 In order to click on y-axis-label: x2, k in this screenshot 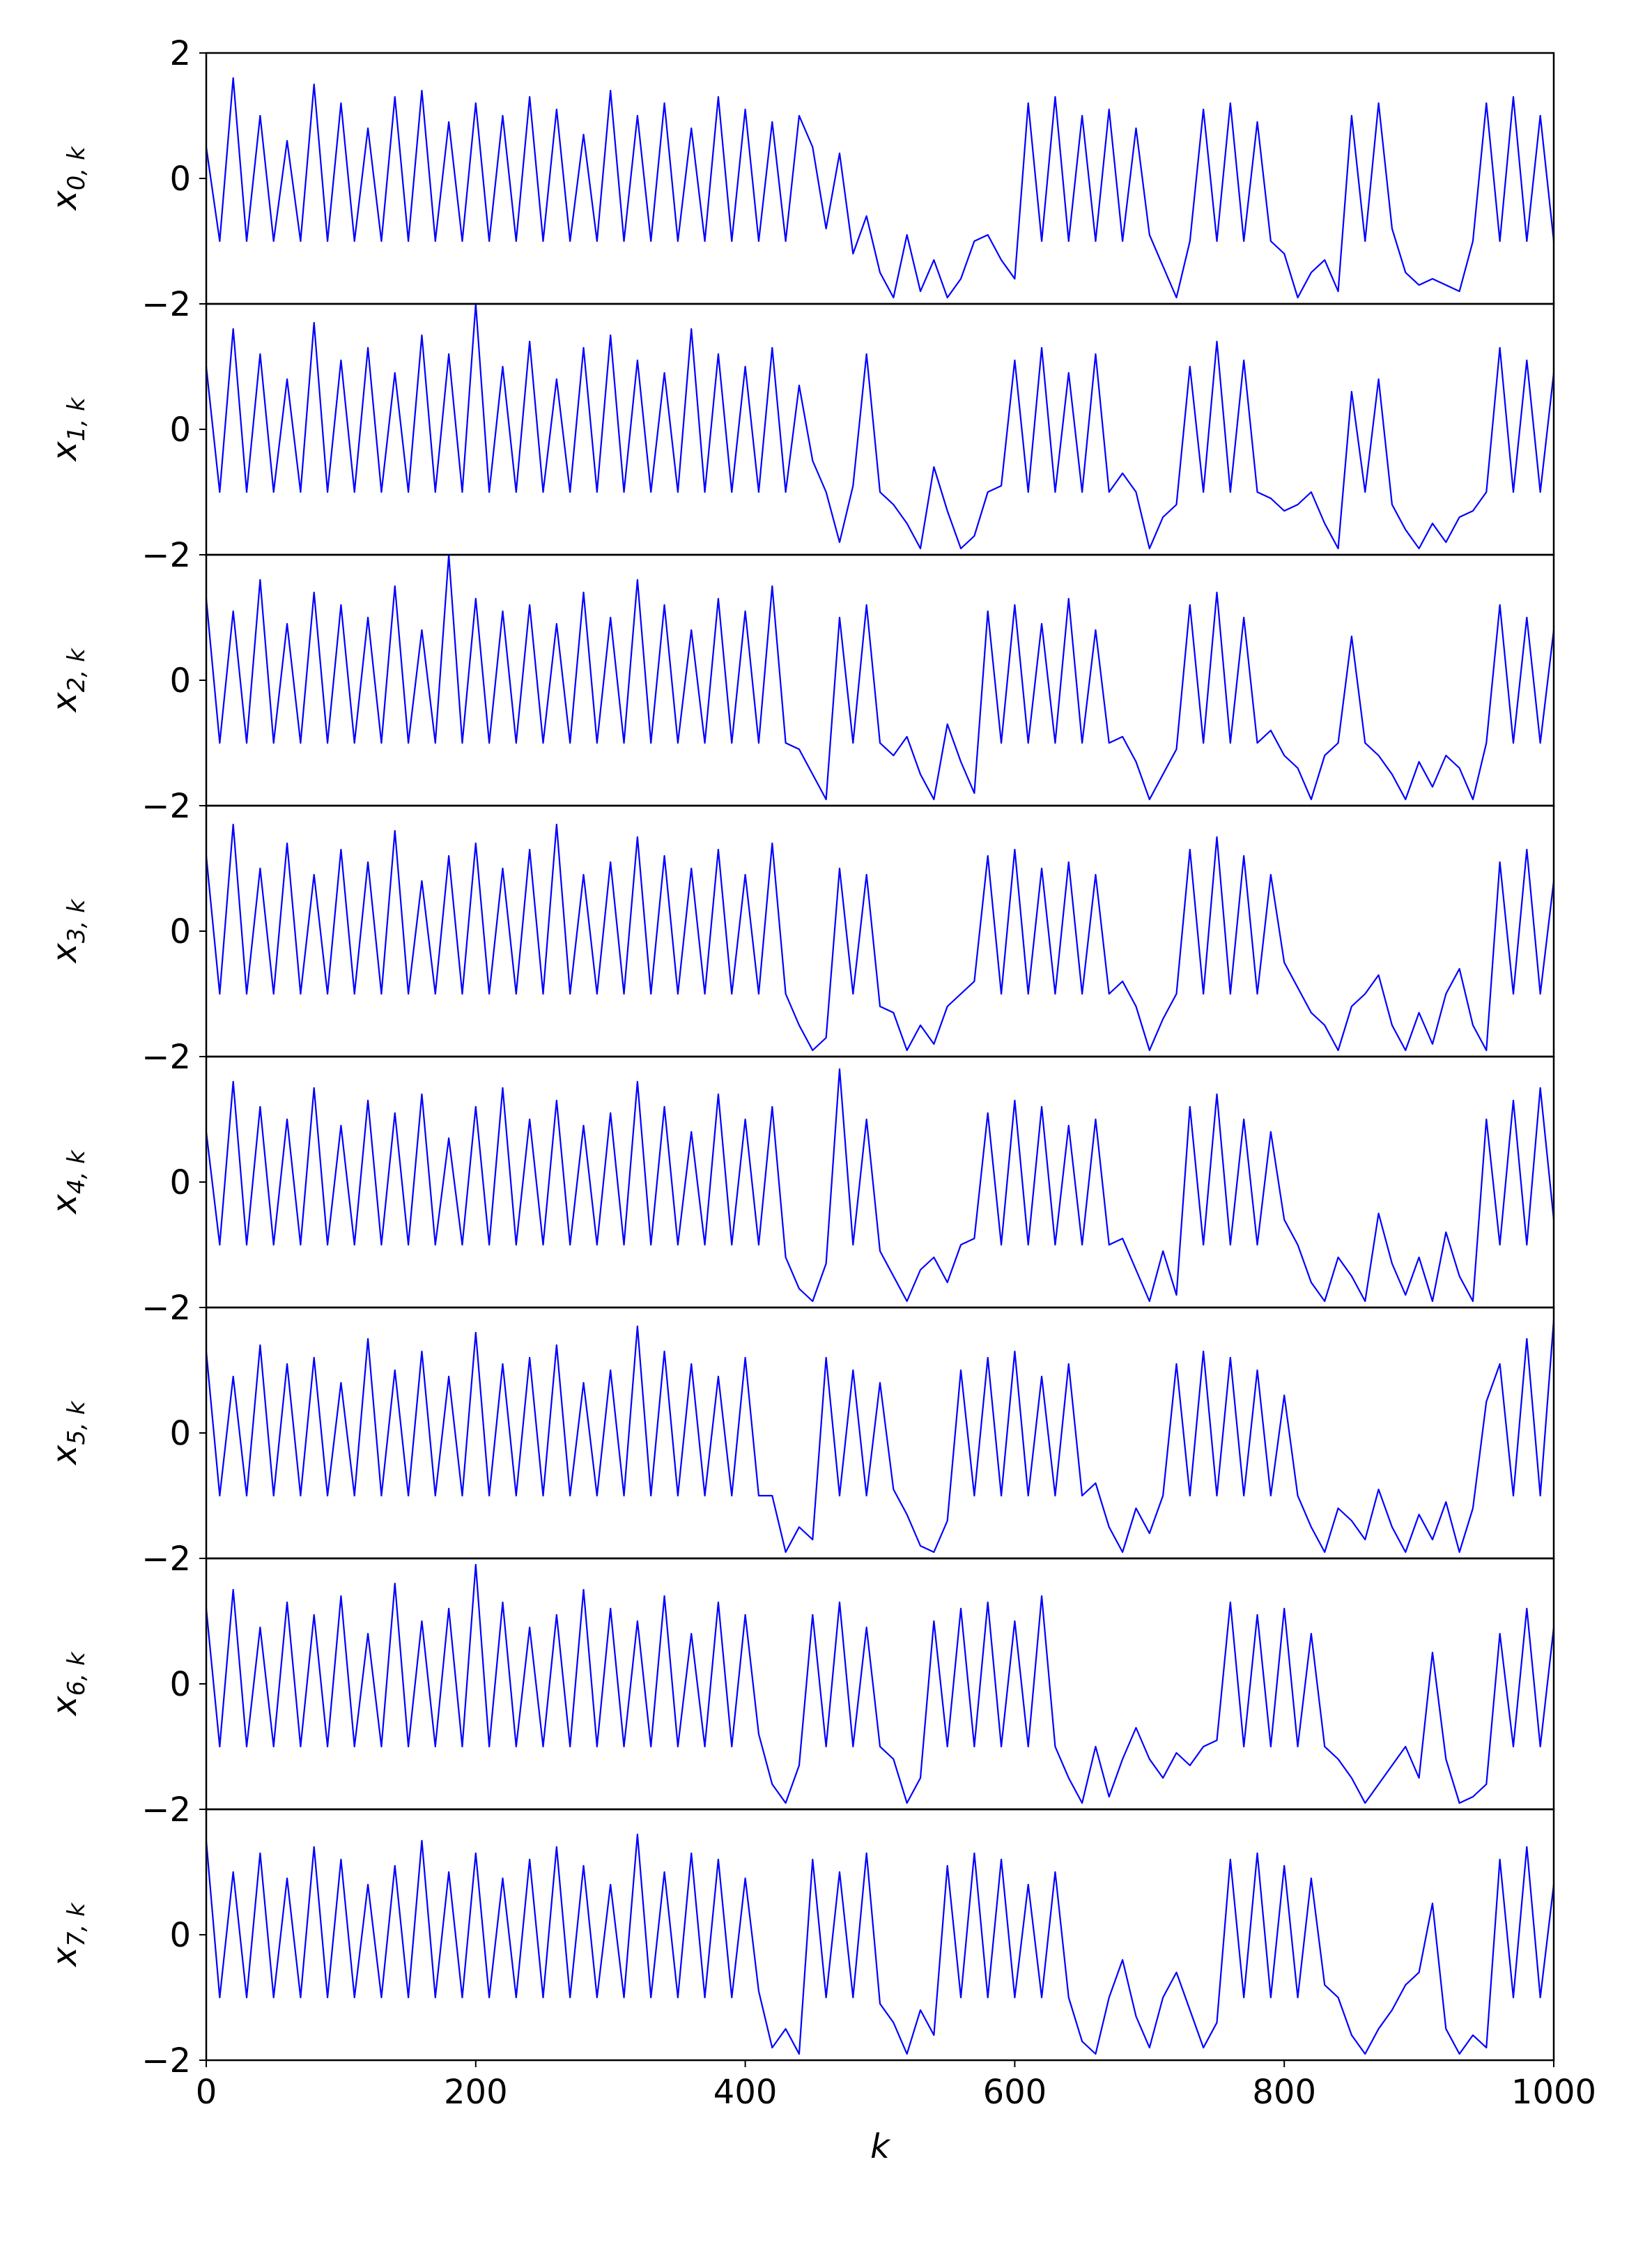, I will do `click(68, 680)`.